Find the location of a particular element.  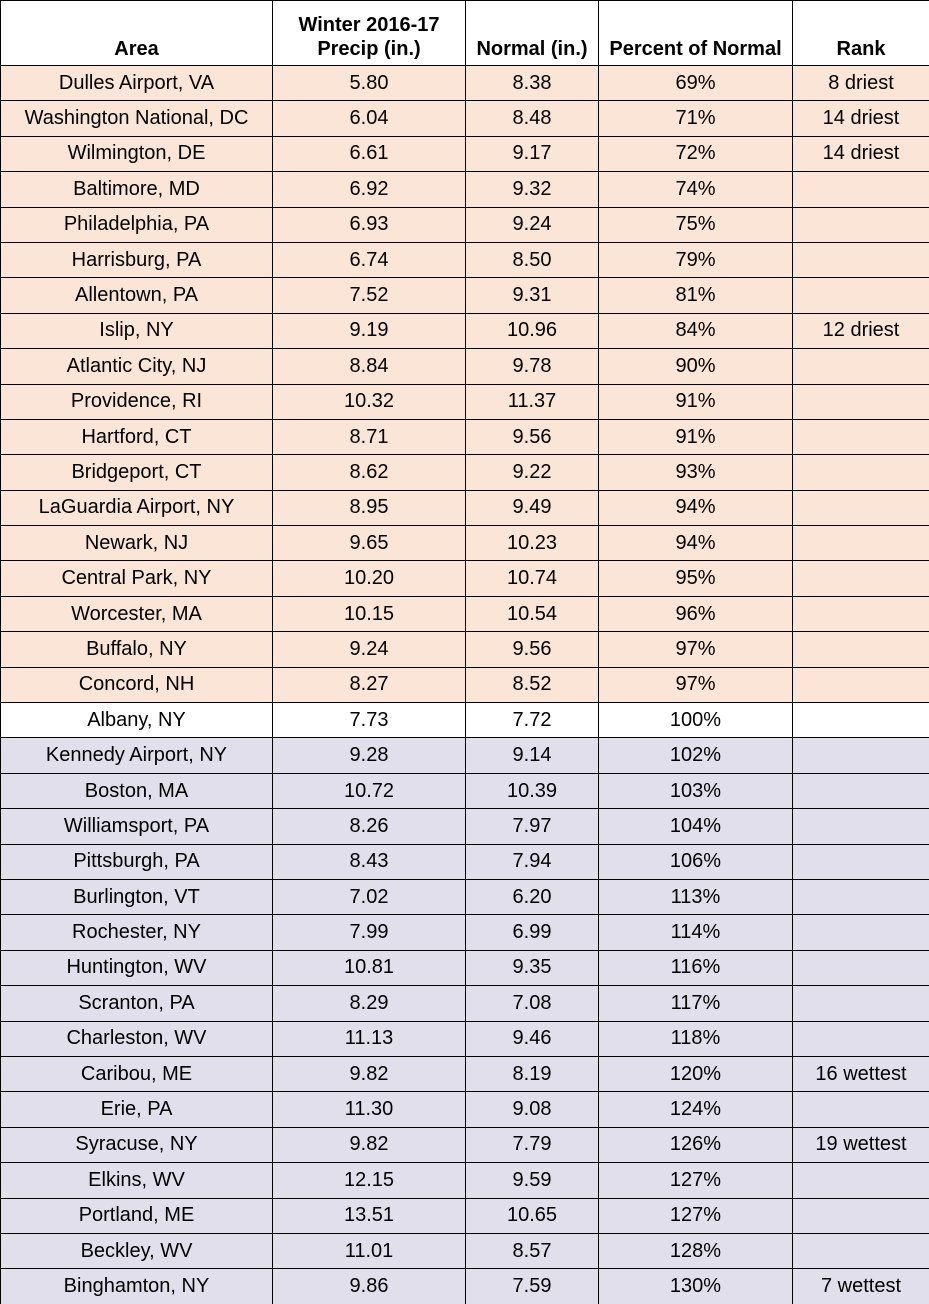

table-row: Boston, MA 10.72 10.39 103% is located at coordinates (464, 791).